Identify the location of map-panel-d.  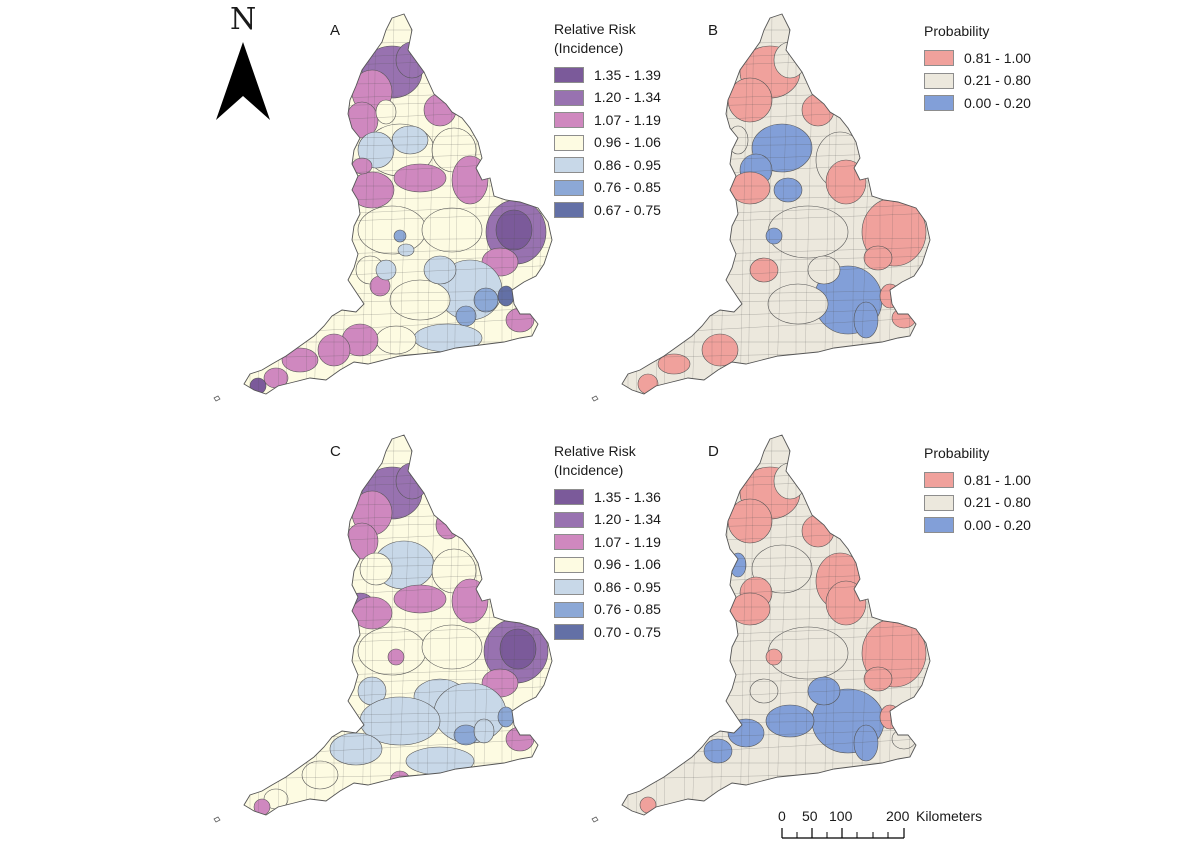
(761, 628).